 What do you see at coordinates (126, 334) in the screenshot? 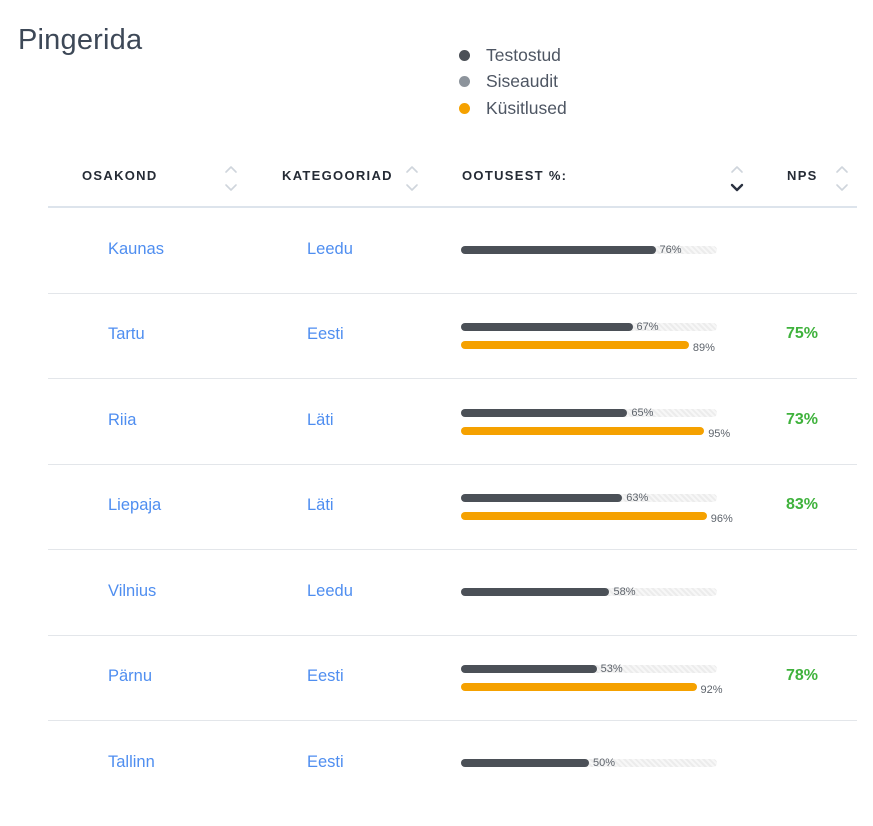
I see `unit-link: Tartu` at bounding box center [126, 334].